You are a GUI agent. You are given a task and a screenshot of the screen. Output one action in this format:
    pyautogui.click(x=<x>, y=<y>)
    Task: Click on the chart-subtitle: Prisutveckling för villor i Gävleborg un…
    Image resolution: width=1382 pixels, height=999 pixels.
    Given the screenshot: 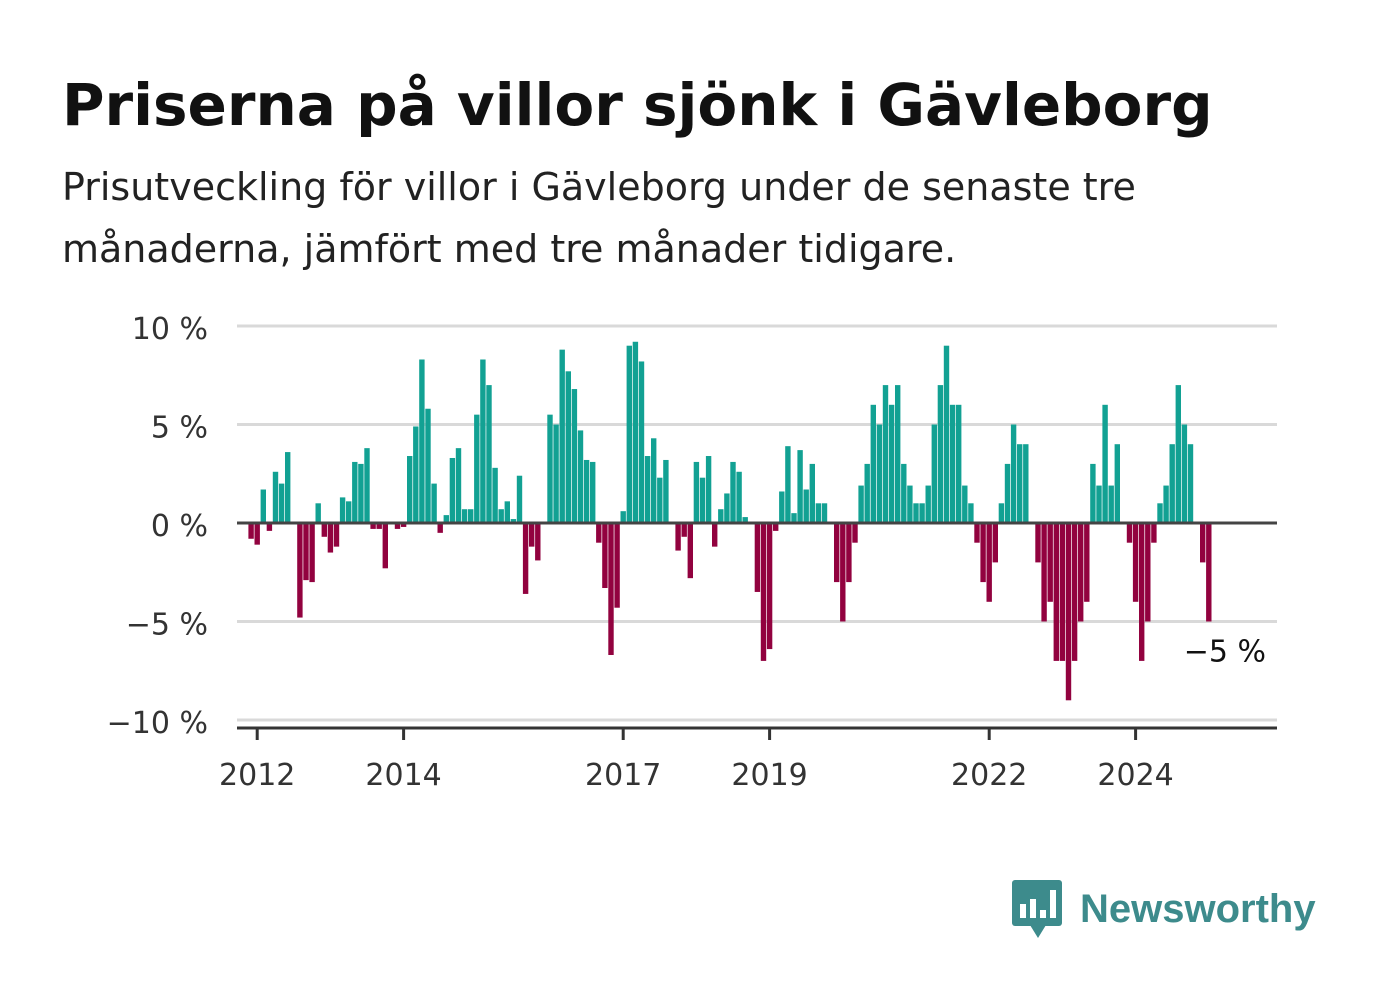 What is the action you would take?
    pyautogui.click(x=599, y=218)
    